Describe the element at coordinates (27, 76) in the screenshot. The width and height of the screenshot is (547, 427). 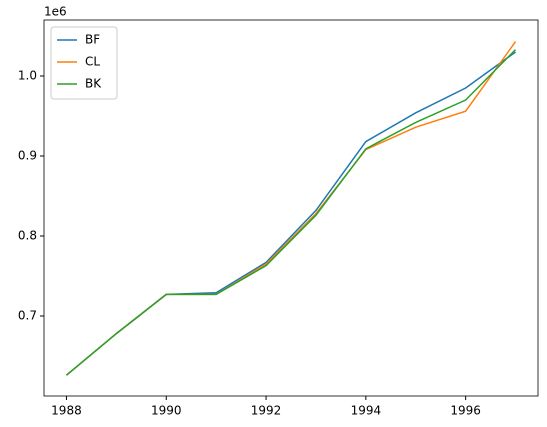
I see `y-tick-label: 1.0` at that location.